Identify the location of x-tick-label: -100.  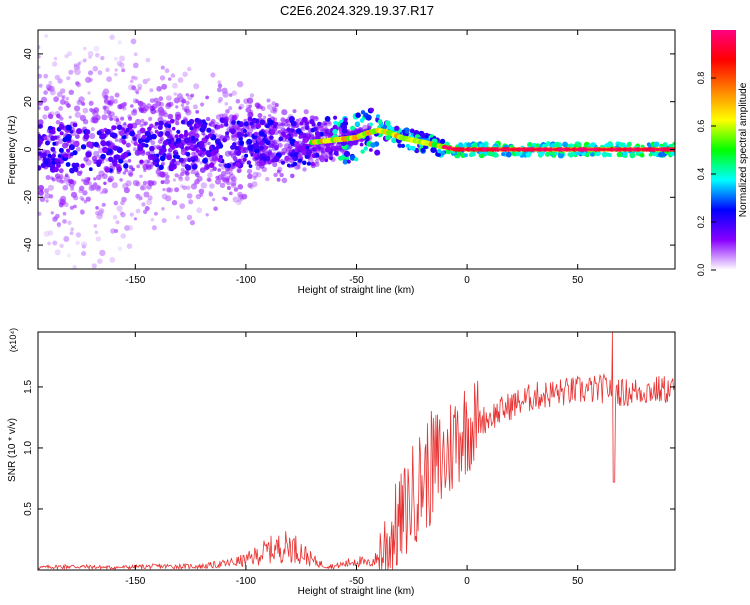
(246, 581).